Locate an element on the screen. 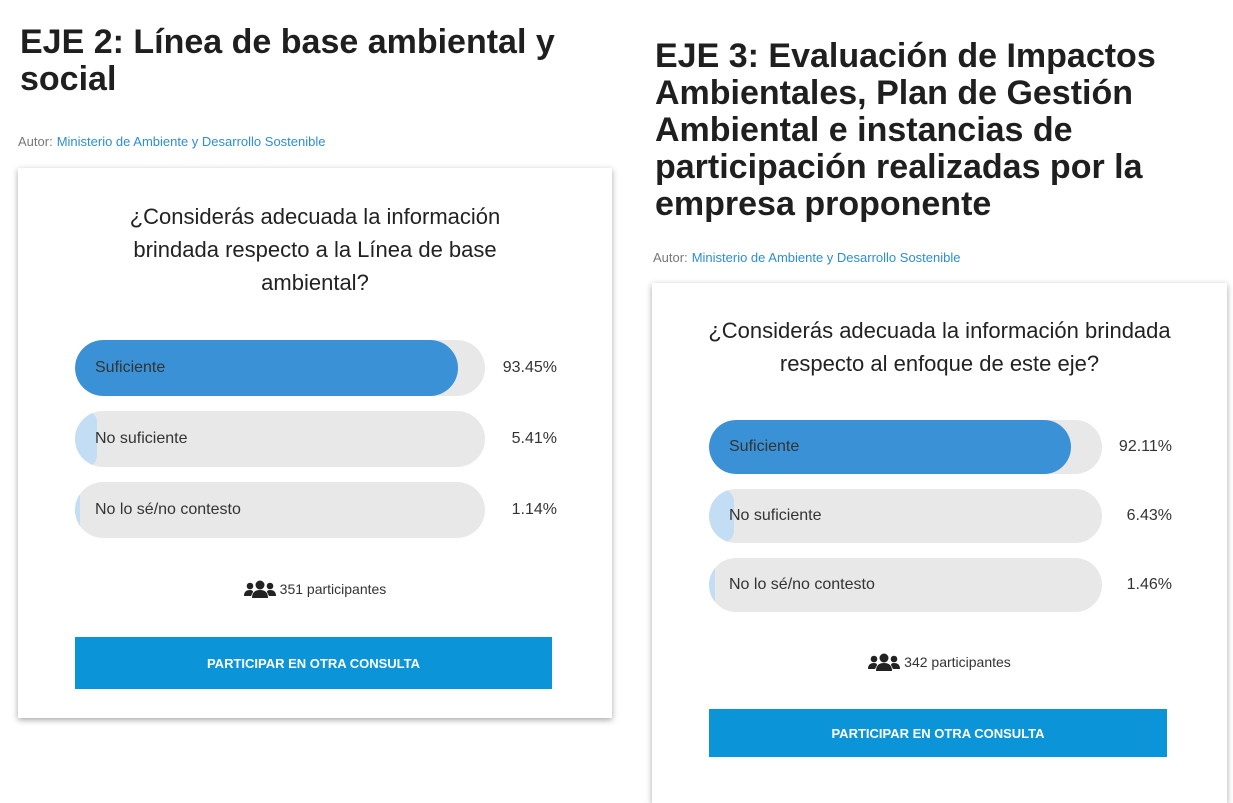 This screenshot has height=803, width=1233. option-row: No lo sé/no contesto 1.14% is located at coordinates (316, 510).